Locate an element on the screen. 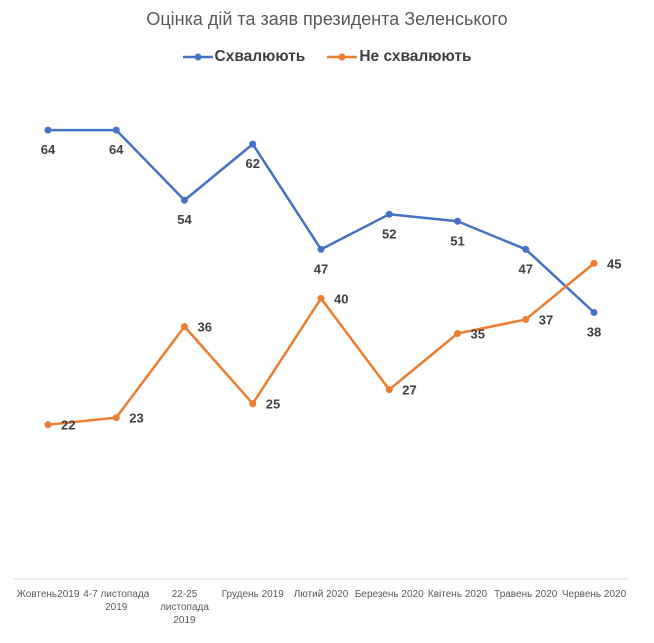 The image size is (654, 643). data-label-1-3: 25 is located at coordinates (273, 404).